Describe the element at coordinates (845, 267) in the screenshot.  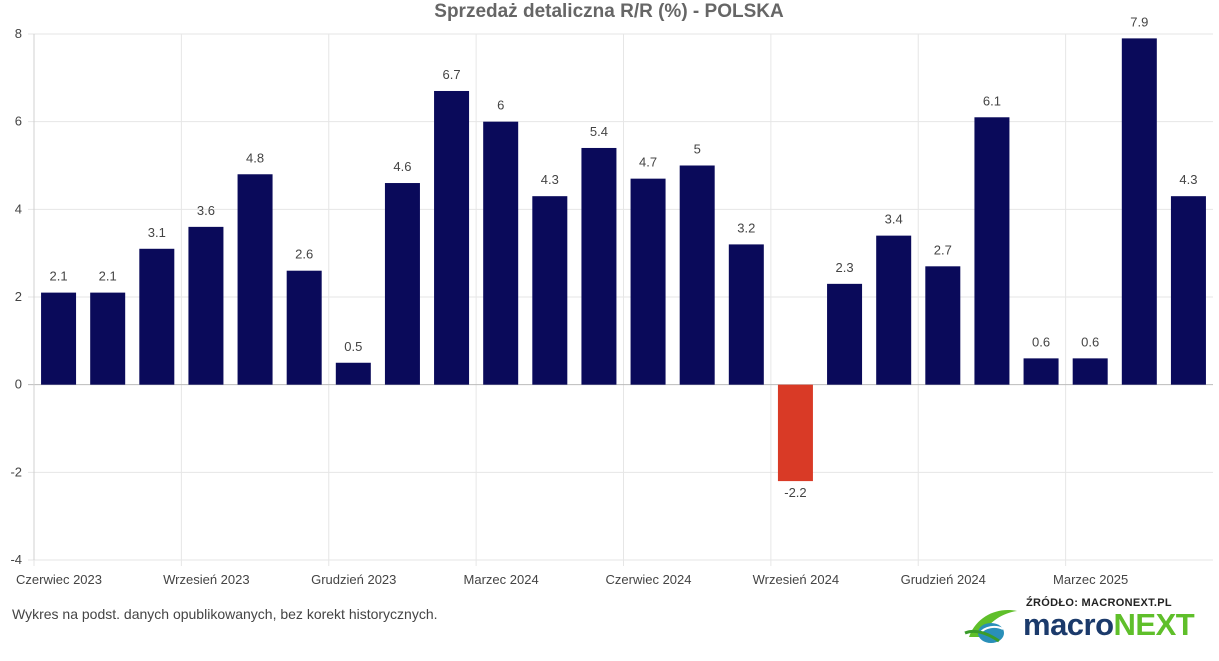
I see `data-label: 2.3` at that location.